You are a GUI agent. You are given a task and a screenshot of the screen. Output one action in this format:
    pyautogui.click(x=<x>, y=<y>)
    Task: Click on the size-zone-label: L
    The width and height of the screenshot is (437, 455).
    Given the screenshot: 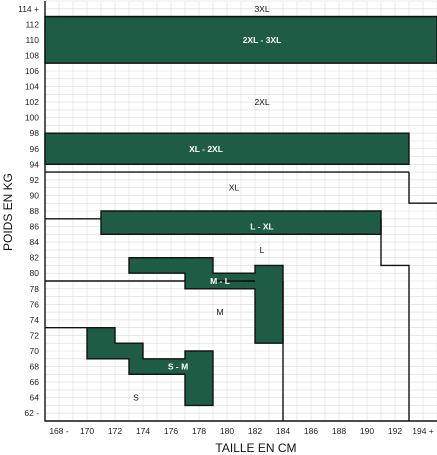 What is the action you would take?
    pyautogui.click(x=262, y=250)
    